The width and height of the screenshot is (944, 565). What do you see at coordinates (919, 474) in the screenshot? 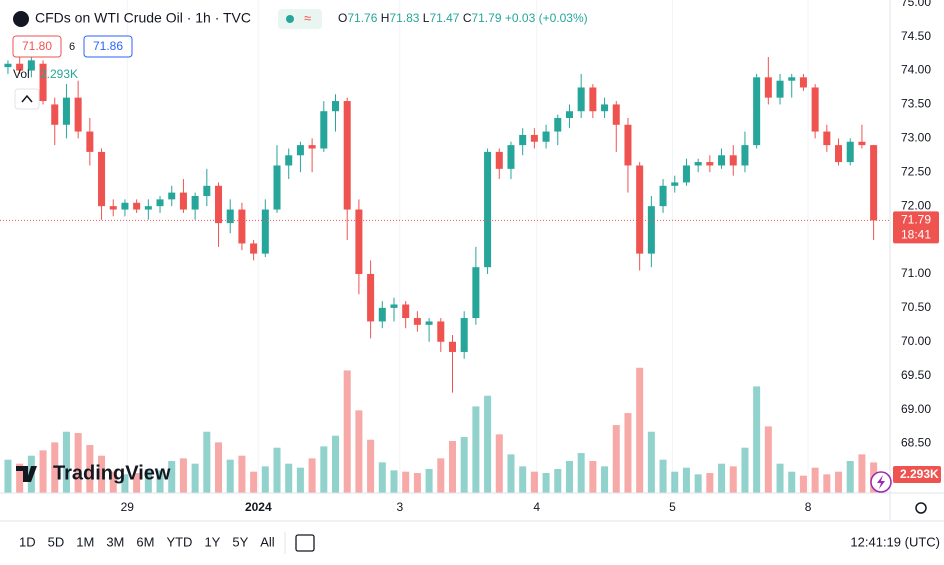
I see `last-volume-label: 2.293K` at bounding box center [919, 474].